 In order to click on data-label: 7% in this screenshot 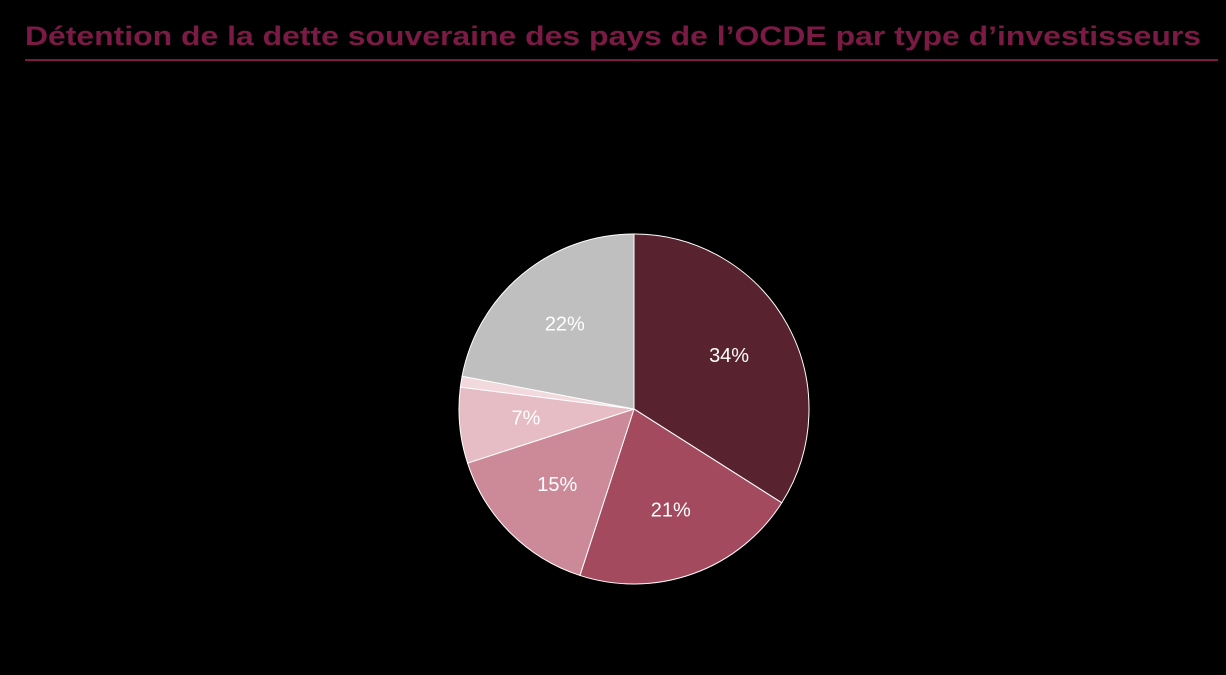, I will do `click(526, 418)`.